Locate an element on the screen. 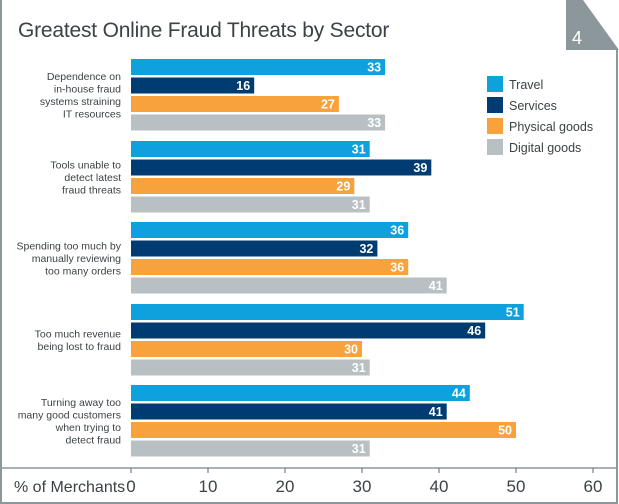 This screenshot has height=504, width=619. category-label: when trying to is located at coordinates (88, 428).